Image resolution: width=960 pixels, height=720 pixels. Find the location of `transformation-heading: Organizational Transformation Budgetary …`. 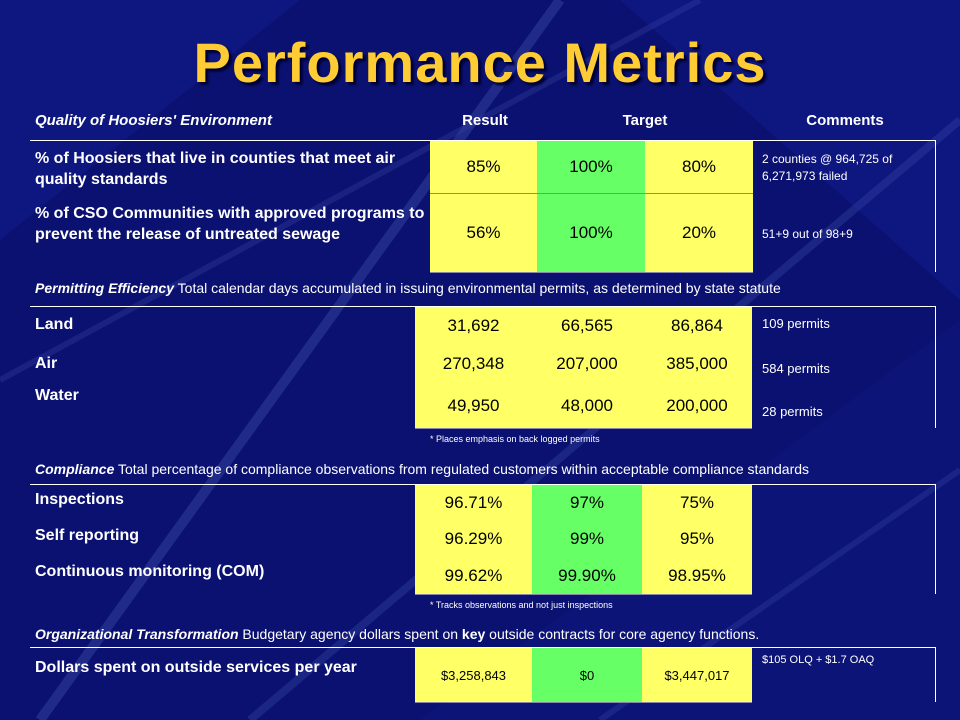

transformation-heading: Organizational Transformation Budgetary … is located at coordinates (485, 634).